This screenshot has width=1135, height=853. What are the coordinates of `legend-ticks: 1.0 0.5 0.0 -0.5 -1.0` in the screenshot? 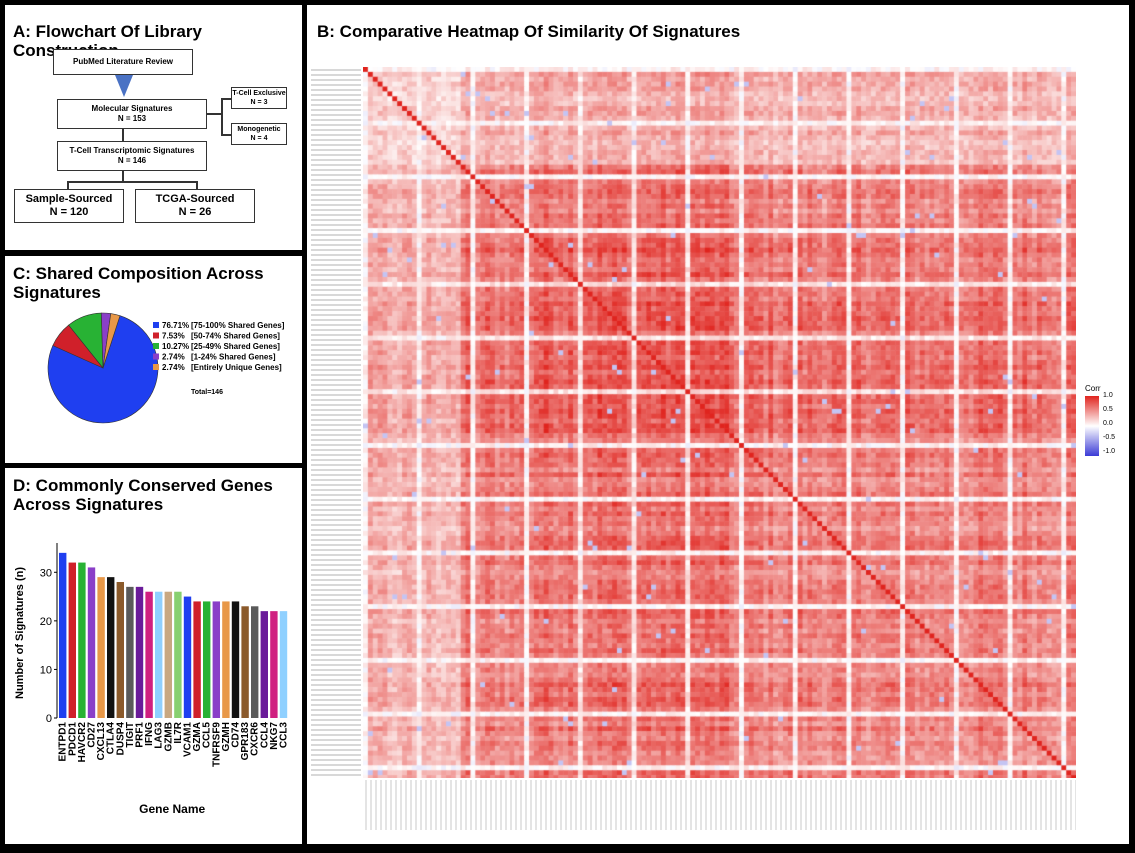 It's located at (1115, 427).